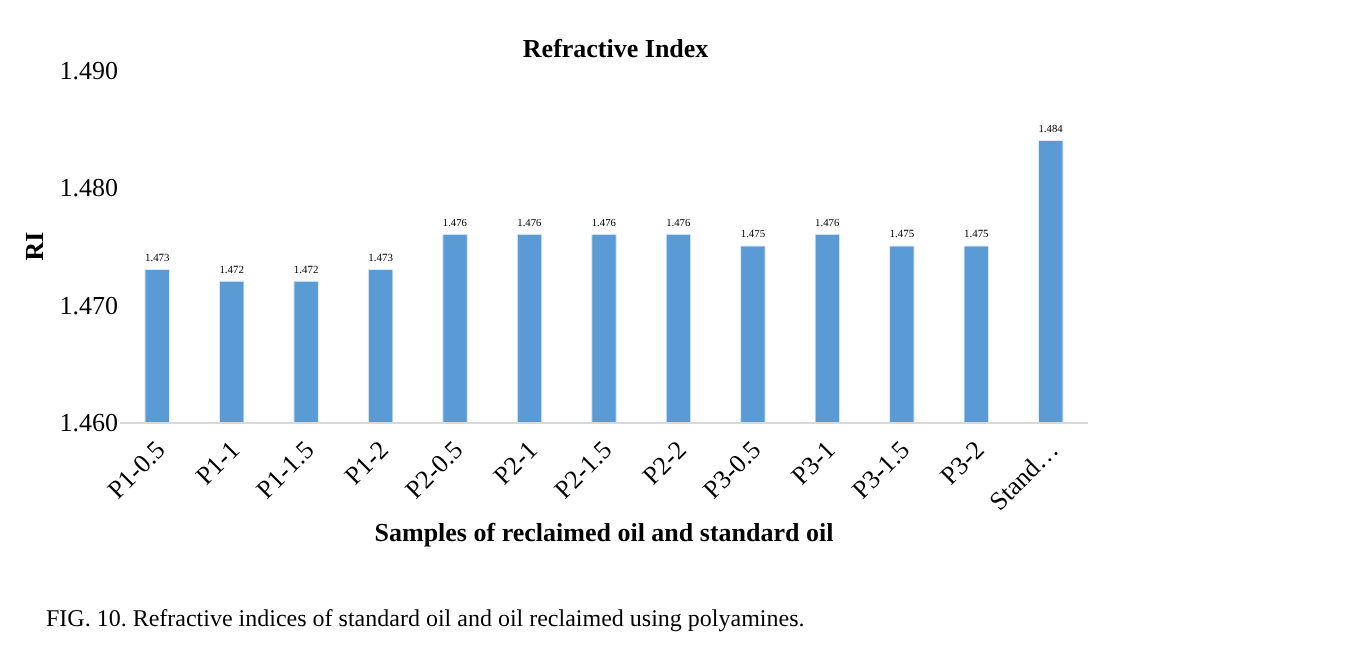 Image resolution: width=1368 pixels, height=646 pixels. Describe the element at coordinates (88, 422) in the screenshot. I see `y-tick-label: 1.460` at that location.